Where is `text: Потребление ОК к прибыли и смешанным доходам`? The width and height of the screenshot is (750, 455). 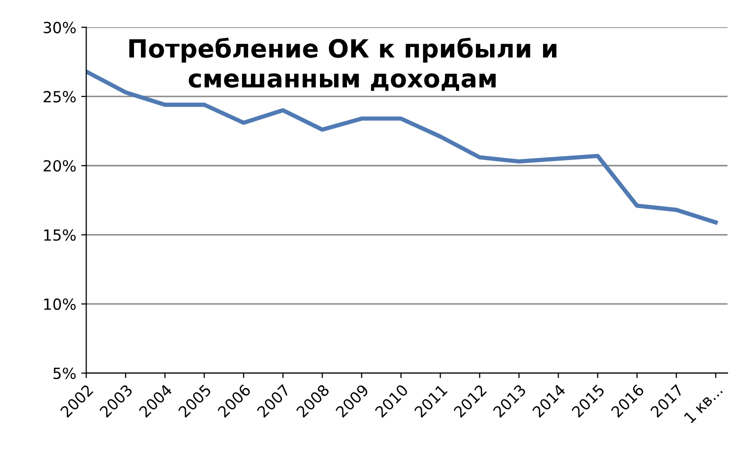 text: Потребление ОК к прибыли и смешанным доходам is located at coordinates (342, 64).